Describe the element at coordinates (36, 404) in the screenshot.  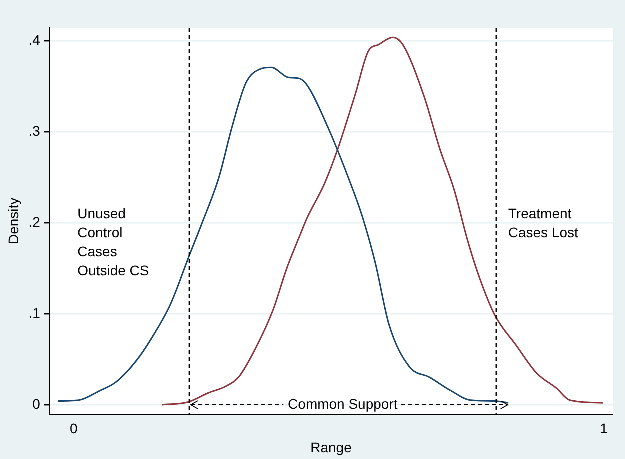
I see `y-tick-label: 0` at that location.